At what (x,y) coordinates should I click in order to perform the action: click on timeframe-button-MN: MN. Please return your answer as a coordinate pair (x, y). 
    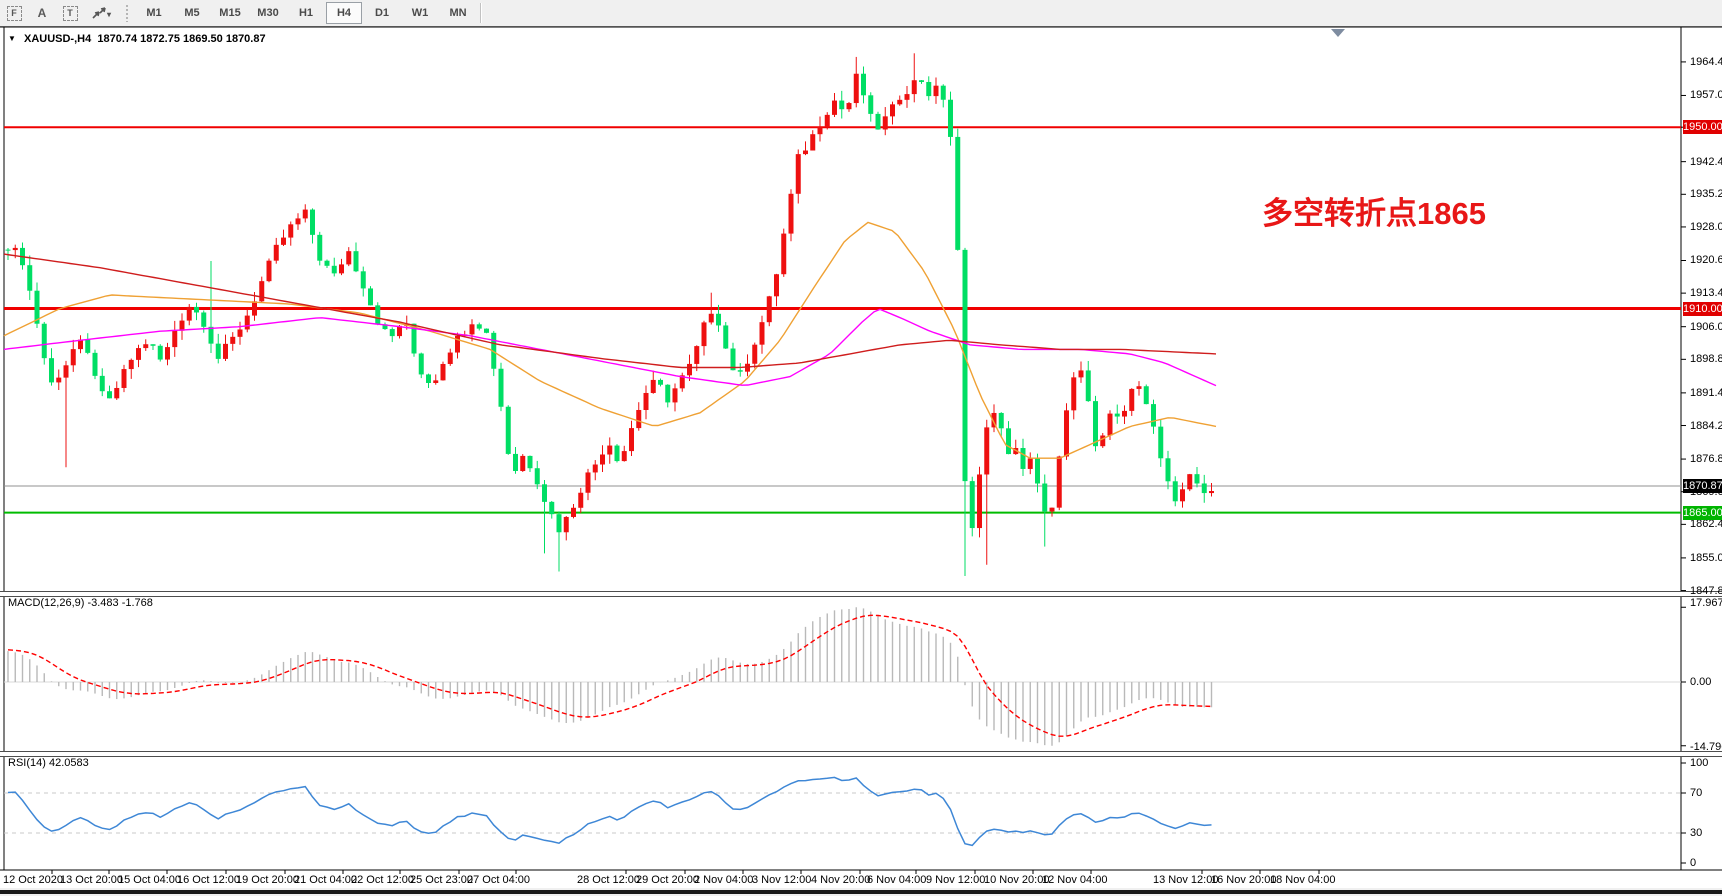
    Looking at the image, I should click on (458, 13).